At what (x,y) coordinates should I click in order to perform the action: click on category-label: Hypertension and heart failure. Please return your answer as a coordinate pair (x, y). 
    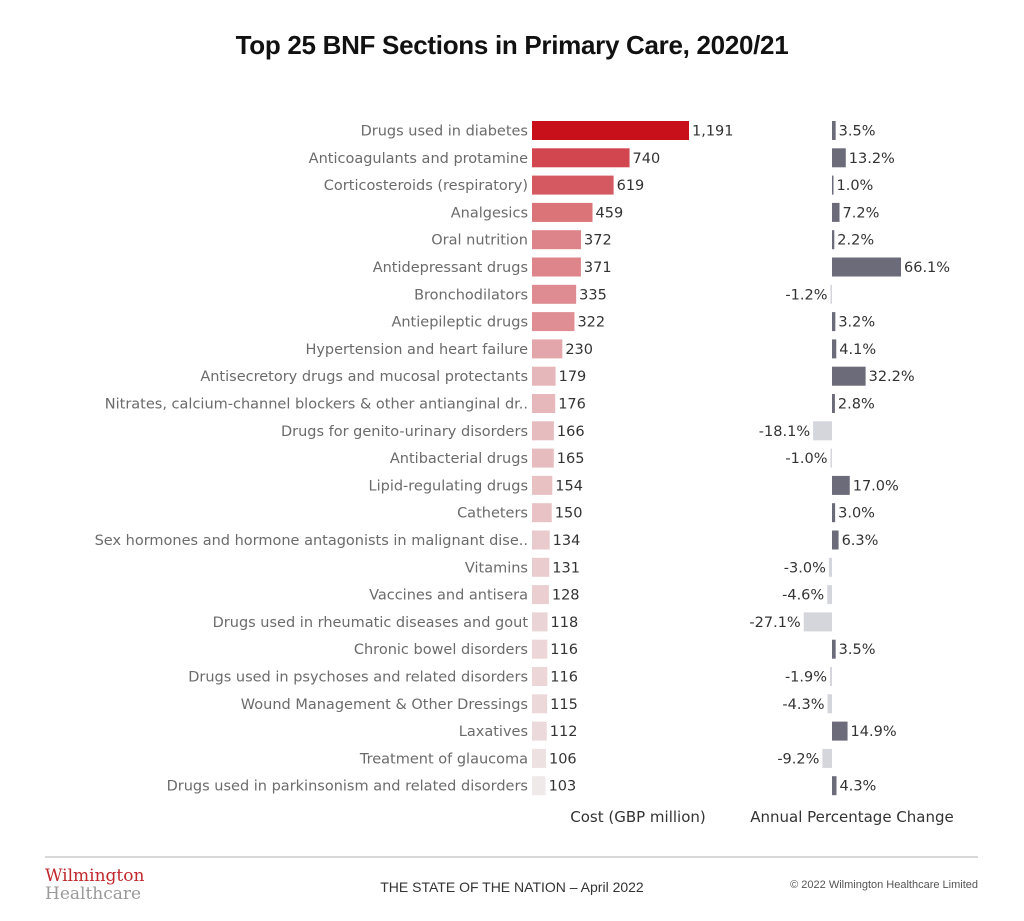
    Looking at the image, I should click on (416, 350).